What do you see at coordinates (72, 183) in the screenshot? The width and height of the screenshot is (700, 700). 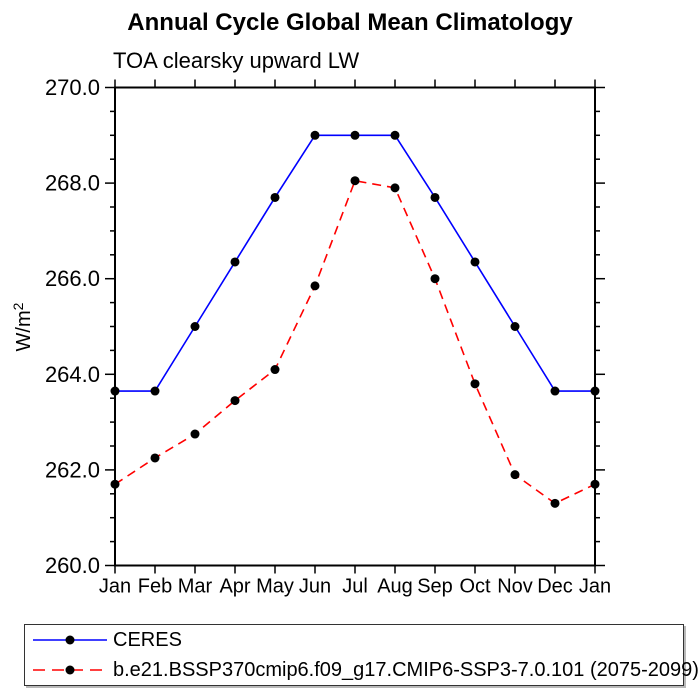 I see `y-tick-label: 268.0` at bounding box center [72, 183].